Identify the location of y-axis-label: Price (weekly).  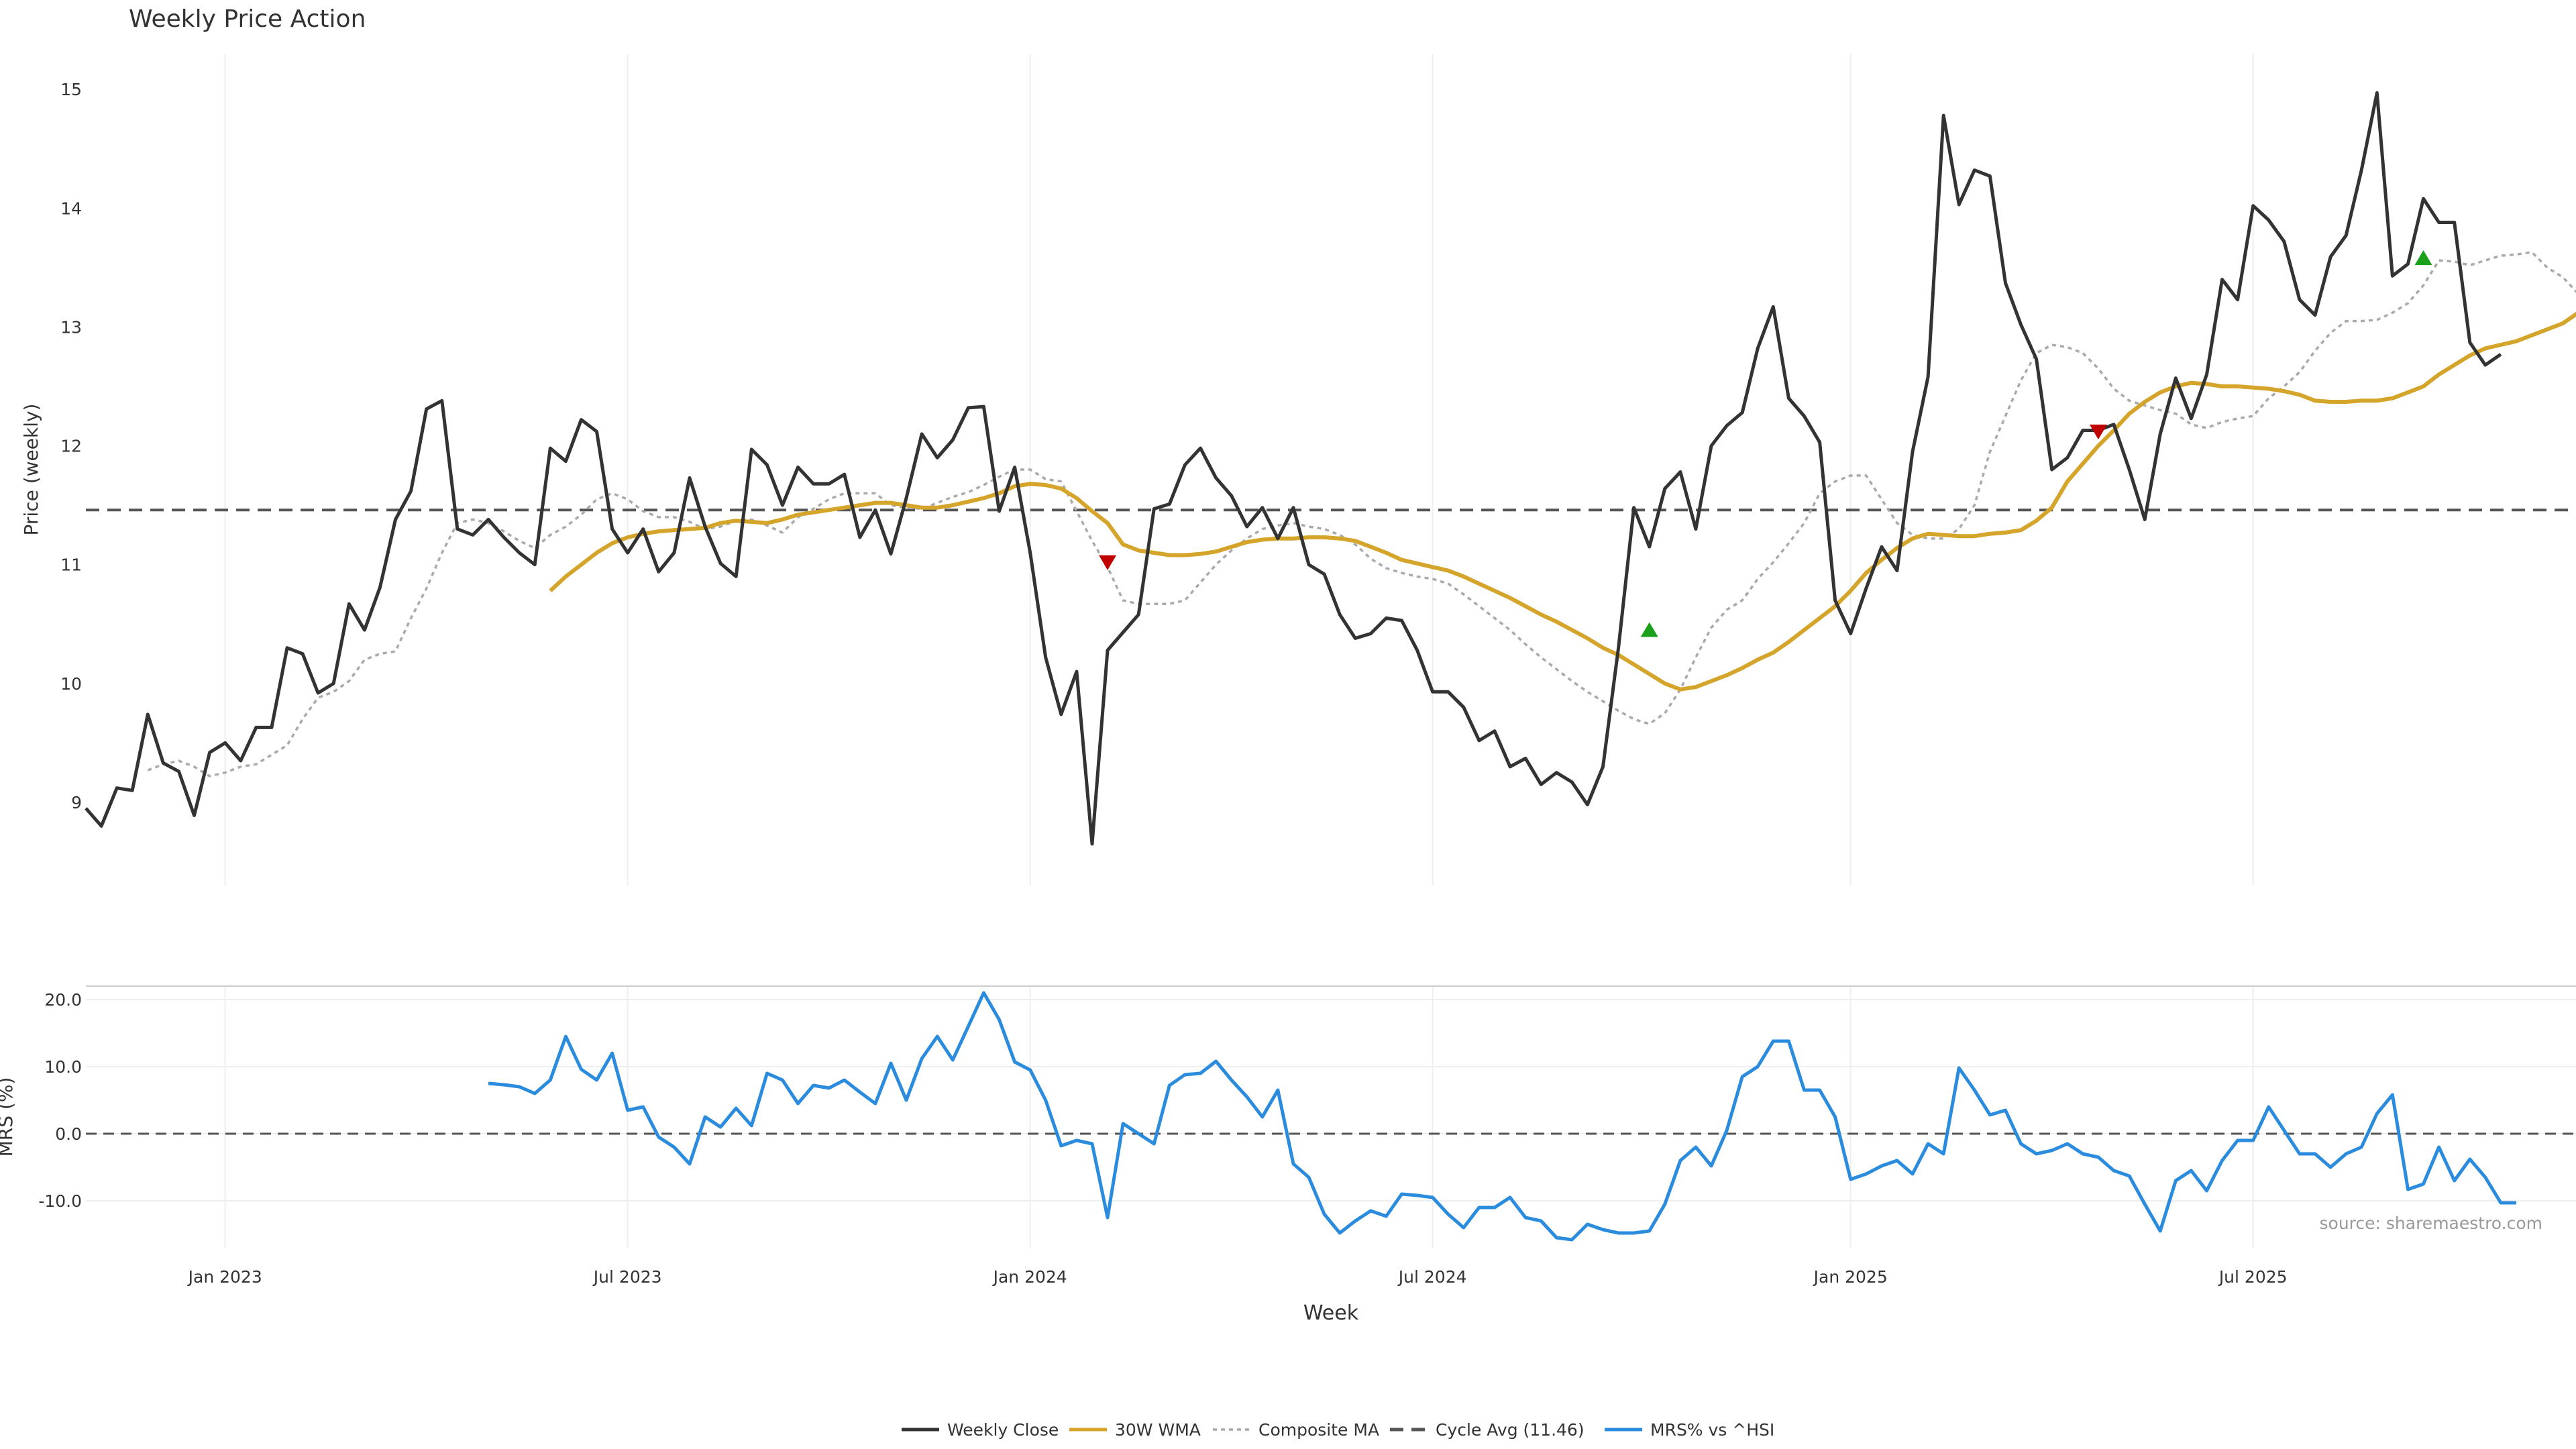
(31, 470).